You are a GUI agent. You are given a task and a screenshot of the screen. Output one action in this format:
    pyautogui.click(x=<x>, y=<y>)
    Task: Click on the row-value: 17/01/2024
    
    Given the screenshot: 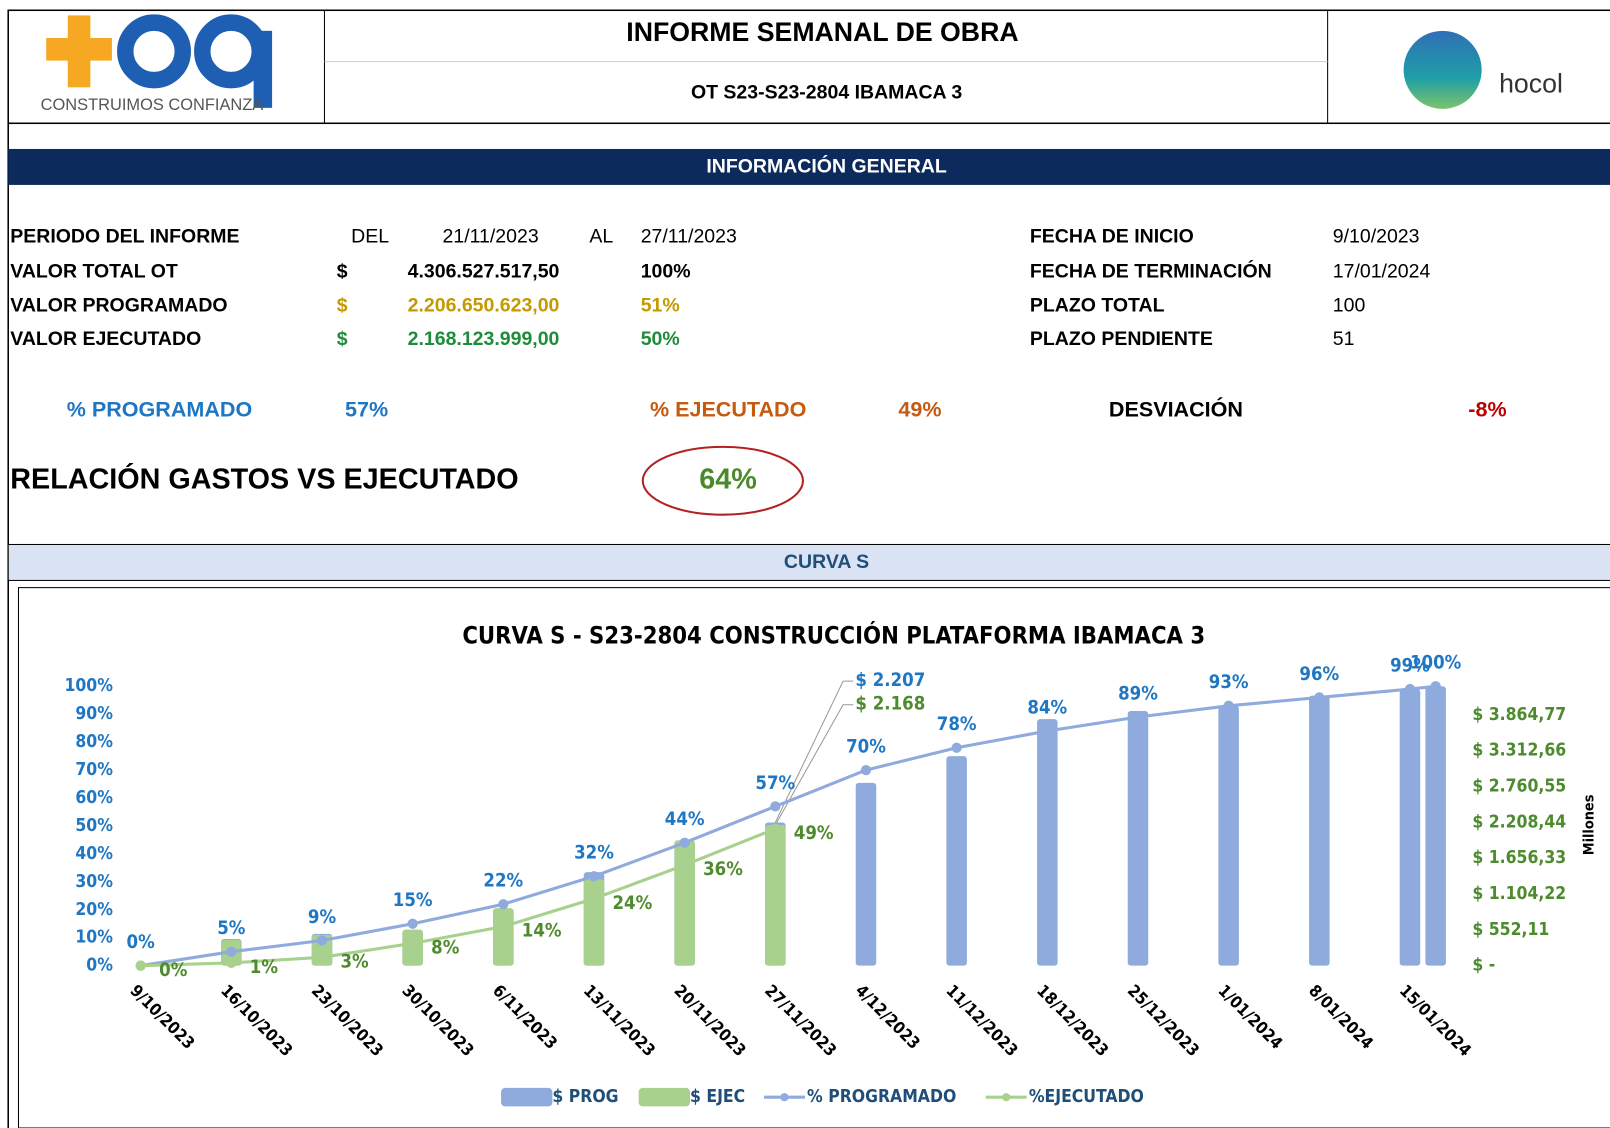 What is the action you would take?
    pyautogui.click(x=1382, y=271)
    